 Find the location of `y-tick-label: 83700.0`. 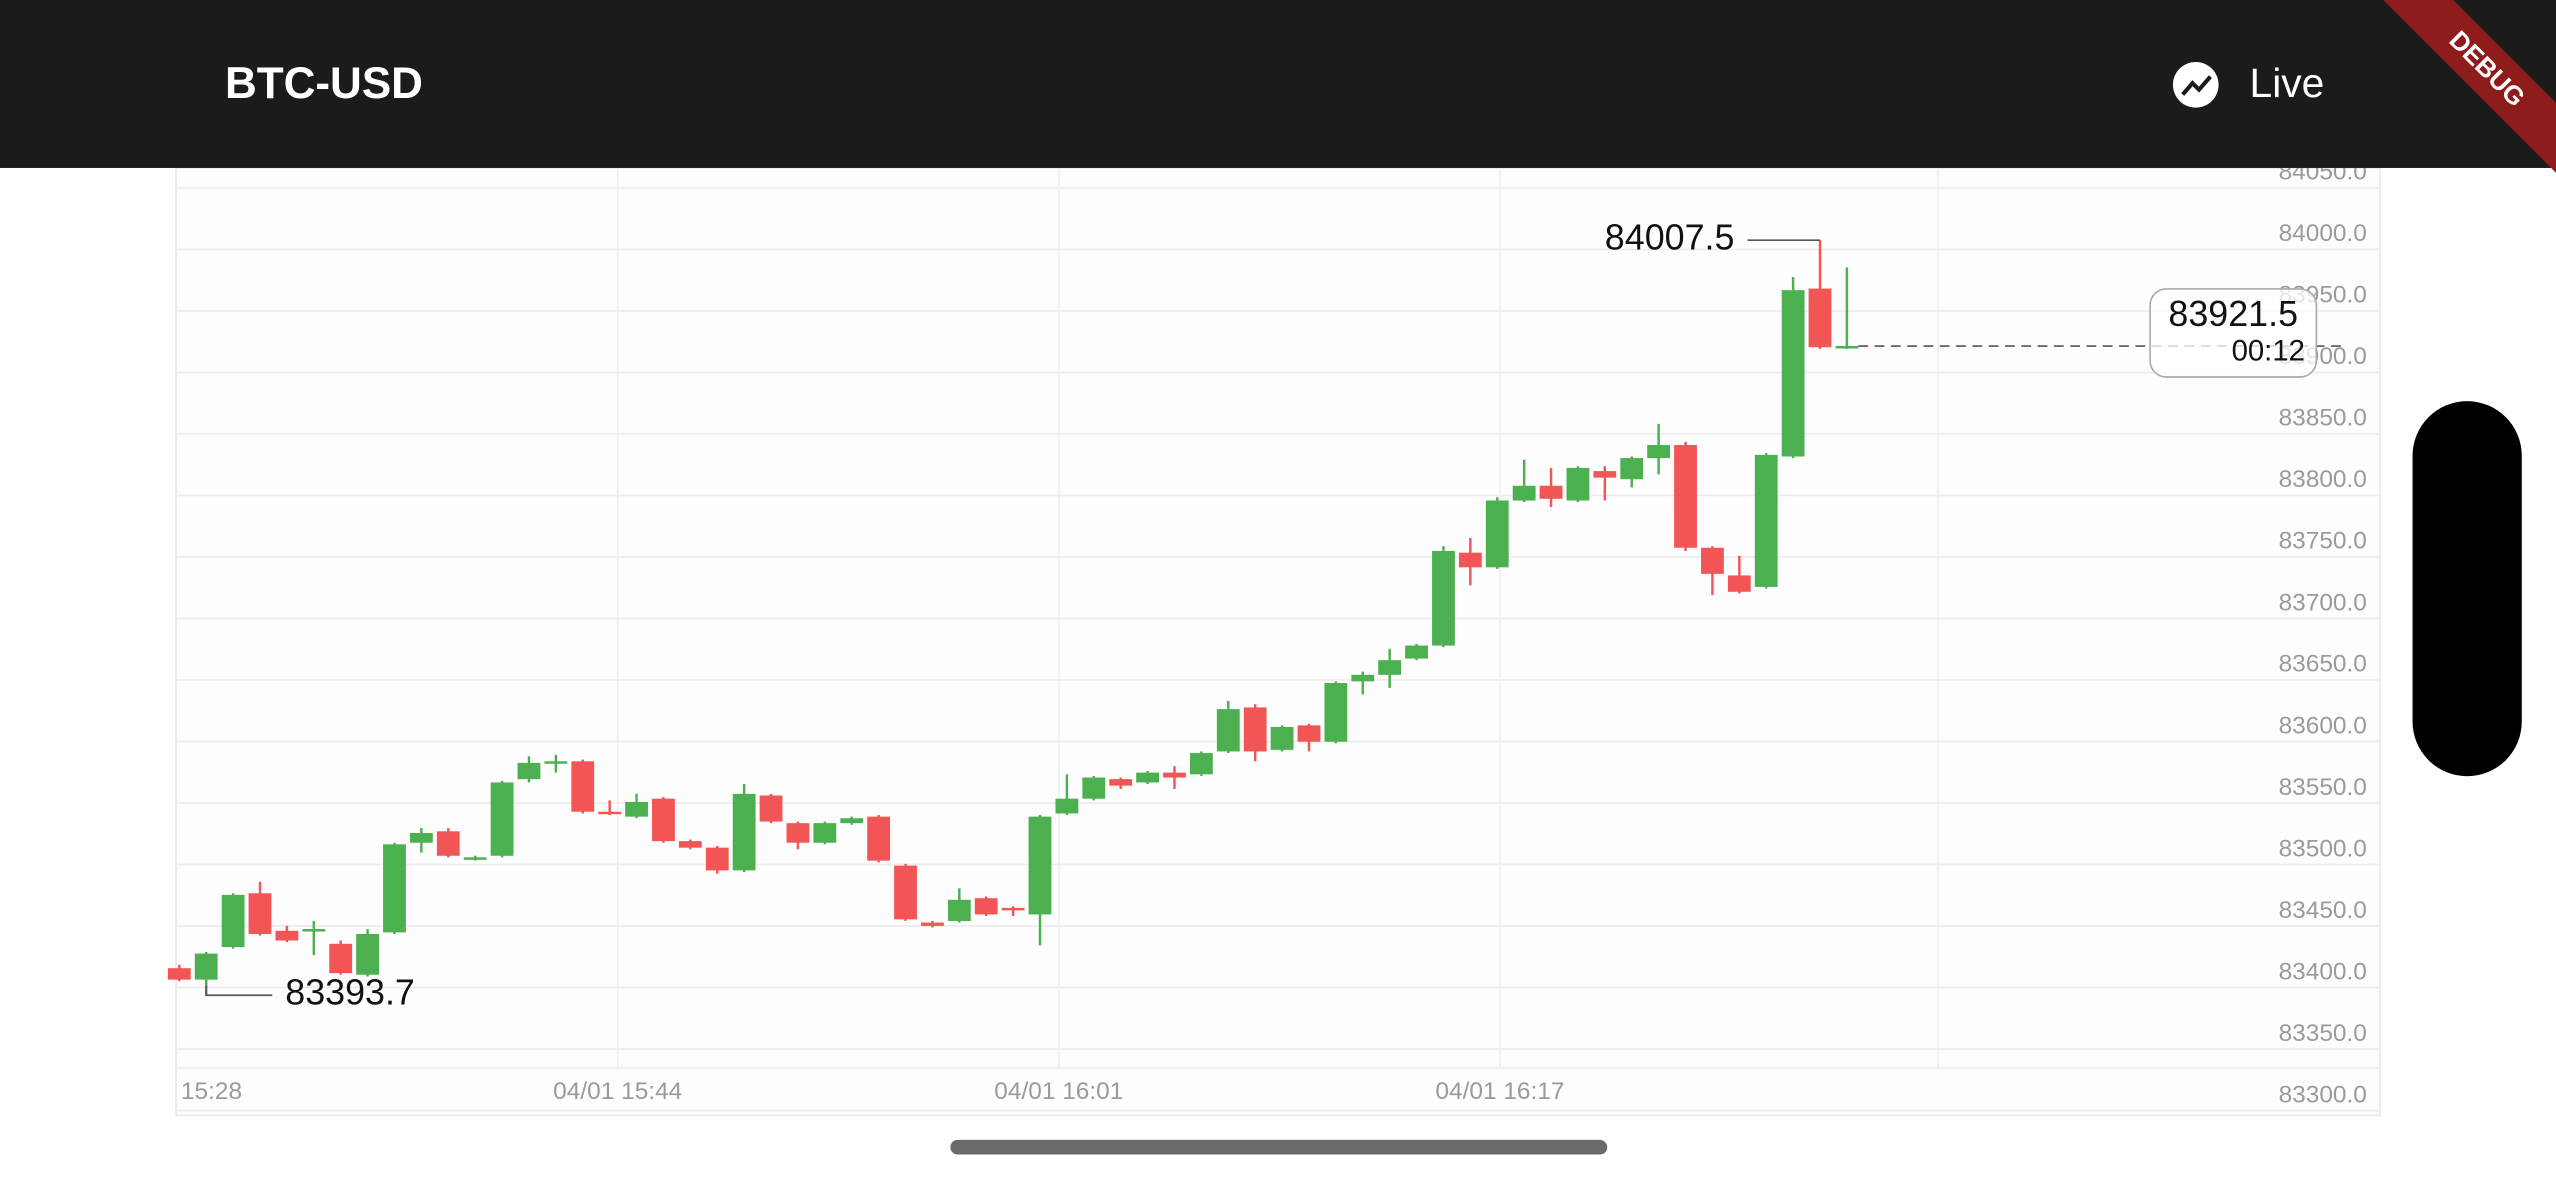

y-tick-label: 83700.0 is located at coordinates (2323, 602).